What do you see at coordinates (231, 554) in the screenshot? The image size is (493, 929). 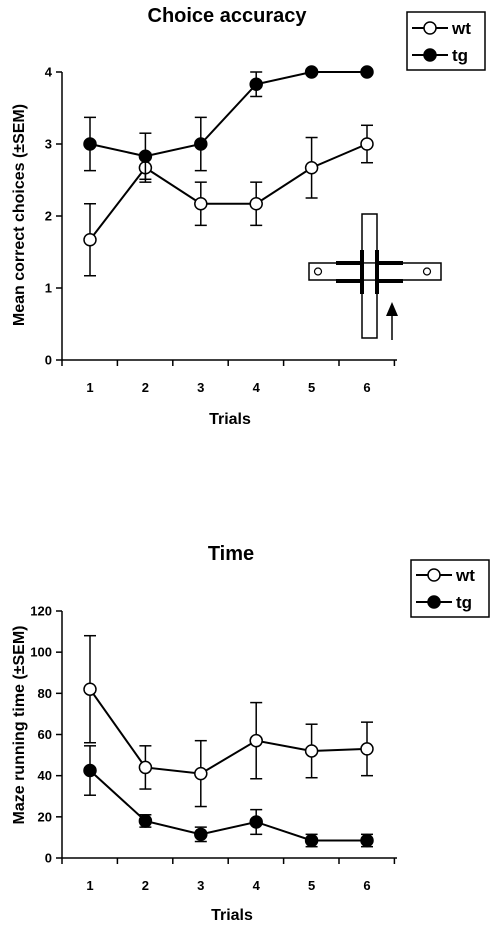 I see `chart-title: Time` at bounding box center [231, 554].